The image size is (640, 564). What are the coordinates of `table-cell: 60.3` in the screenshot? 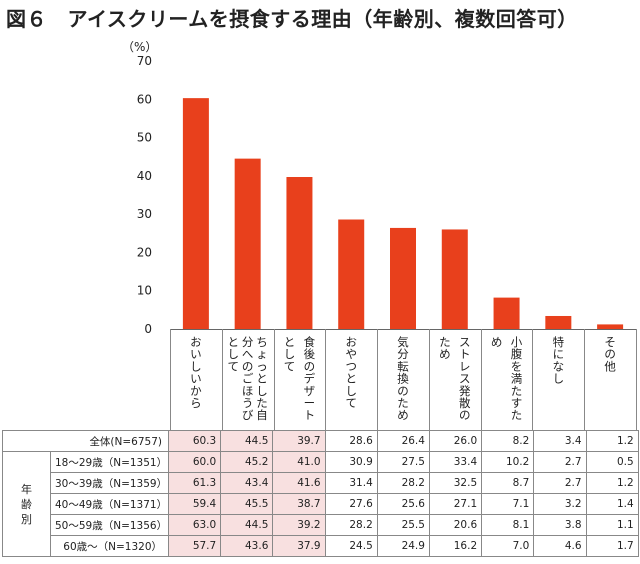 It's located at (195, 441).